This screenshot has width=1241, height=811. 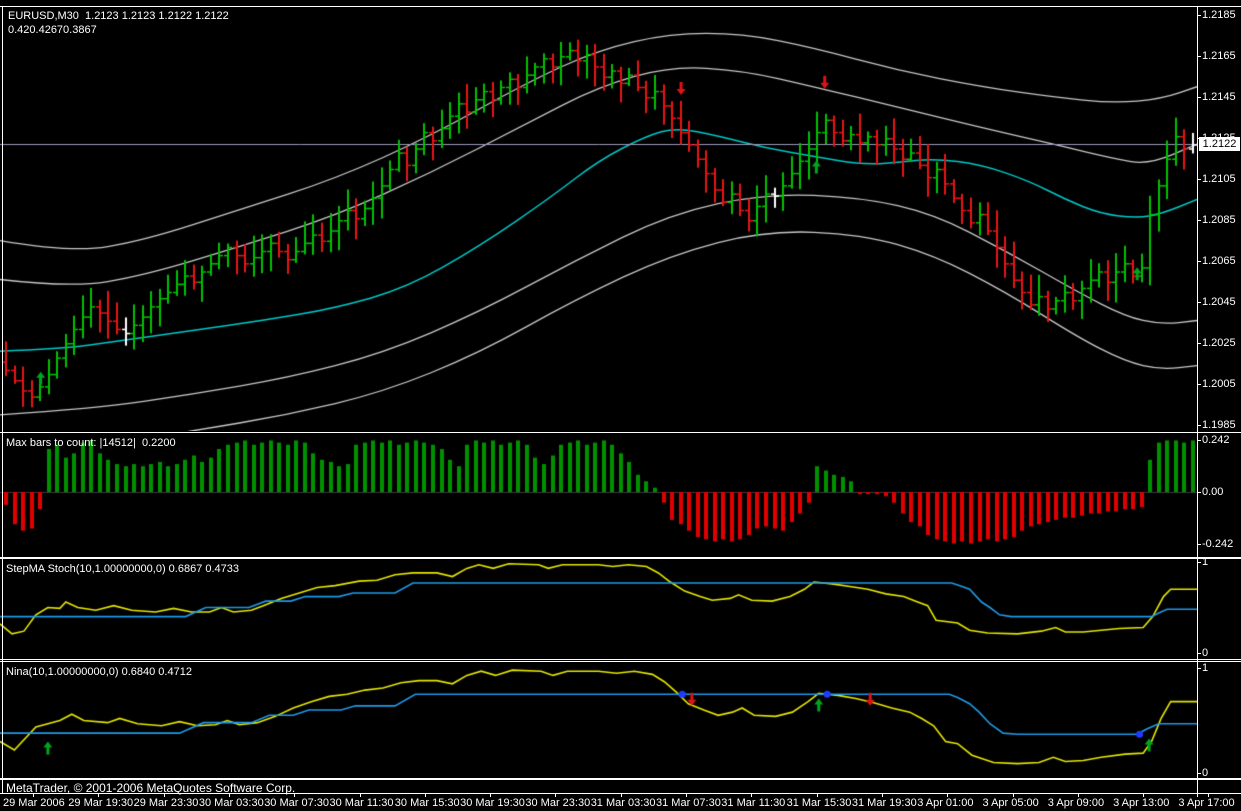 What do you see at coordinates (492, 803) in the screenshot?
I see `time-label: 30 Mar 19:30` at bounding box center [492, 803].